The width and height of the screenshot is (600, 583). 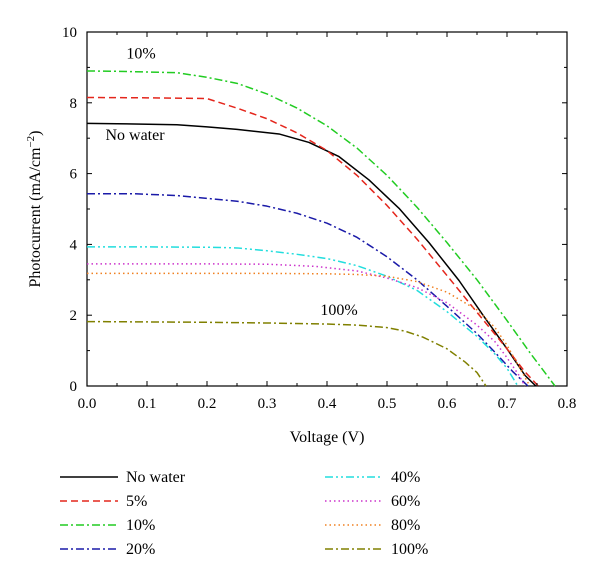 What do you see at coordinates (207, 404) in the screenshot?
I see `x-tick-label: 0.2` at bounding box center [207, 404].